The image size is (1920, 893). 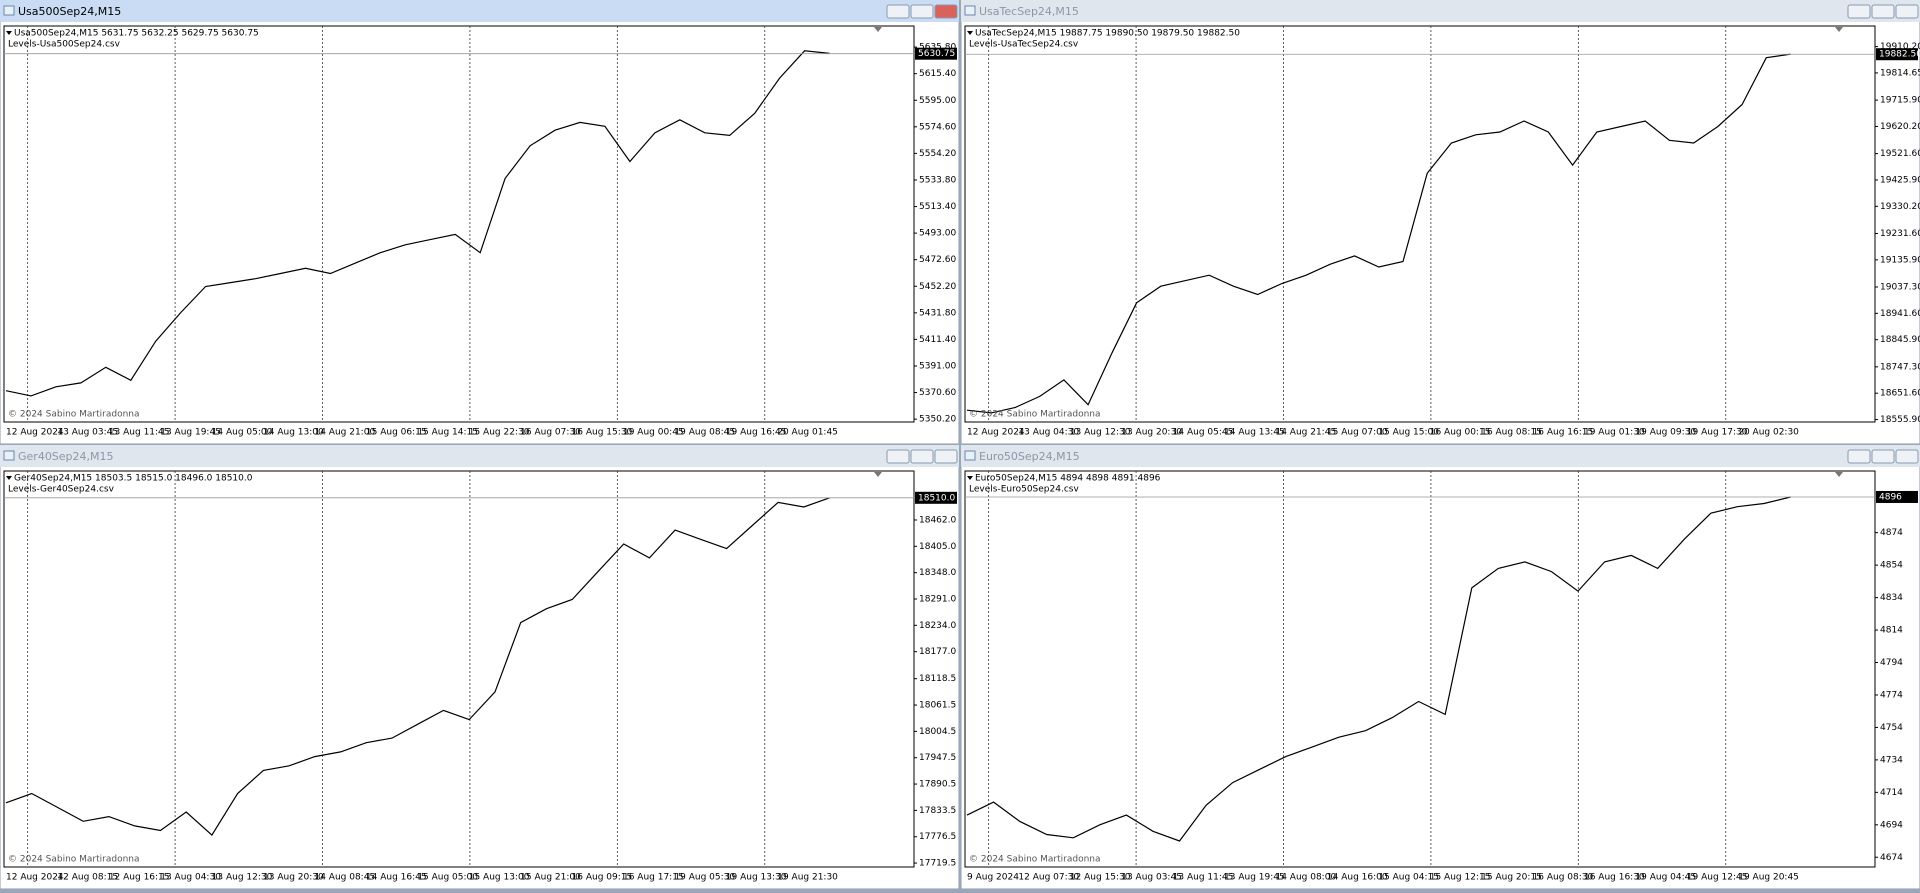 What do you see at coordinates (1899, 55) in the screenshot?
I see `last-price-label: 19882.50` at bounding box center [1899, 55].